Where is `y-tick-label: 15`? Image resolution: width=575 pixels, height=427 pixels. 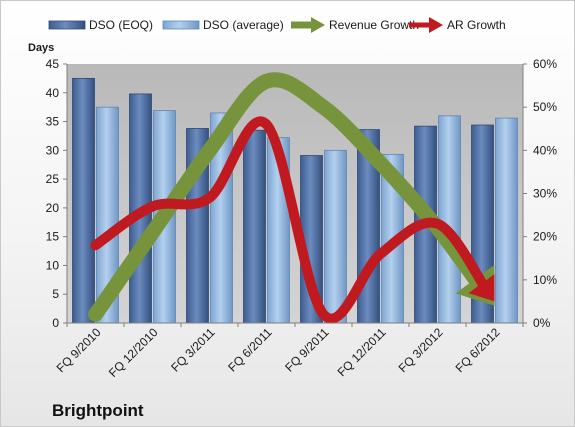 y-tick-label: 15 is located at coordinates (53, 237).